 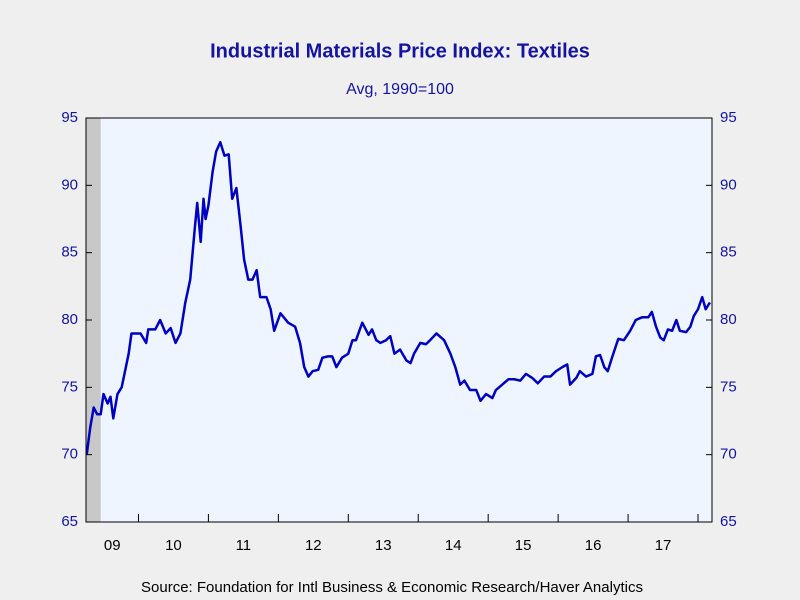 What do you see at coordinates (173, 545) in the screenshot?
I see `x-tick-label: 10` at bounding box center [173, 545].